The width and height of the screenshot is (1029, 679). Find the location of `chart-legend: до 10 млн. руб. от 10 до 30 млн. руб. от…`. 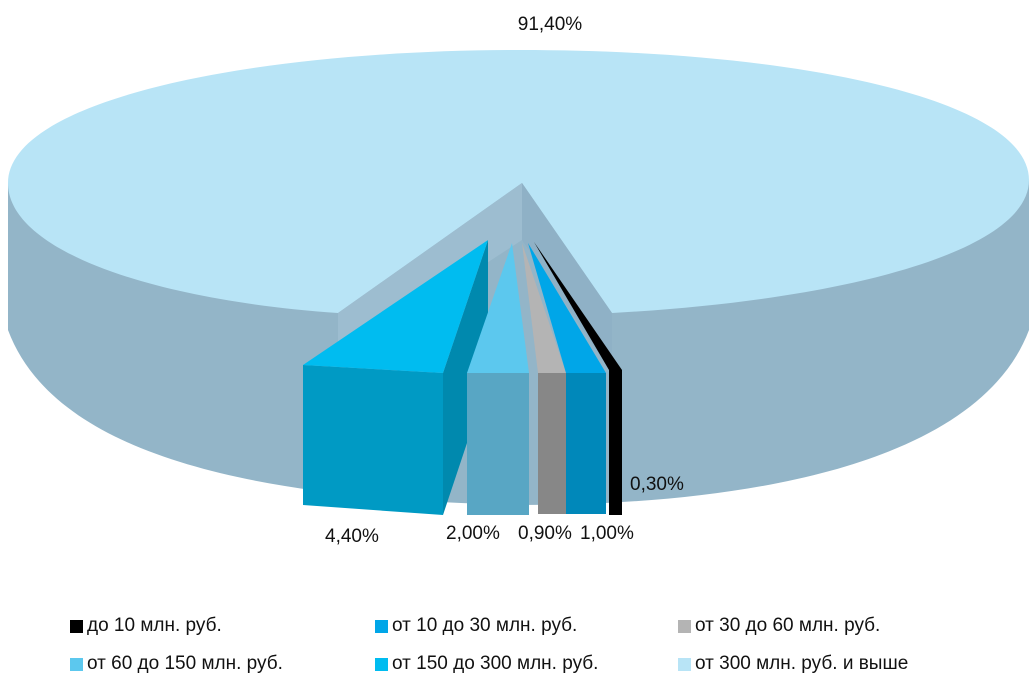

chart-legend: до 10 млн. руб. от 10 до 30 млн. руб. от… is located at coordinates (540, 645).